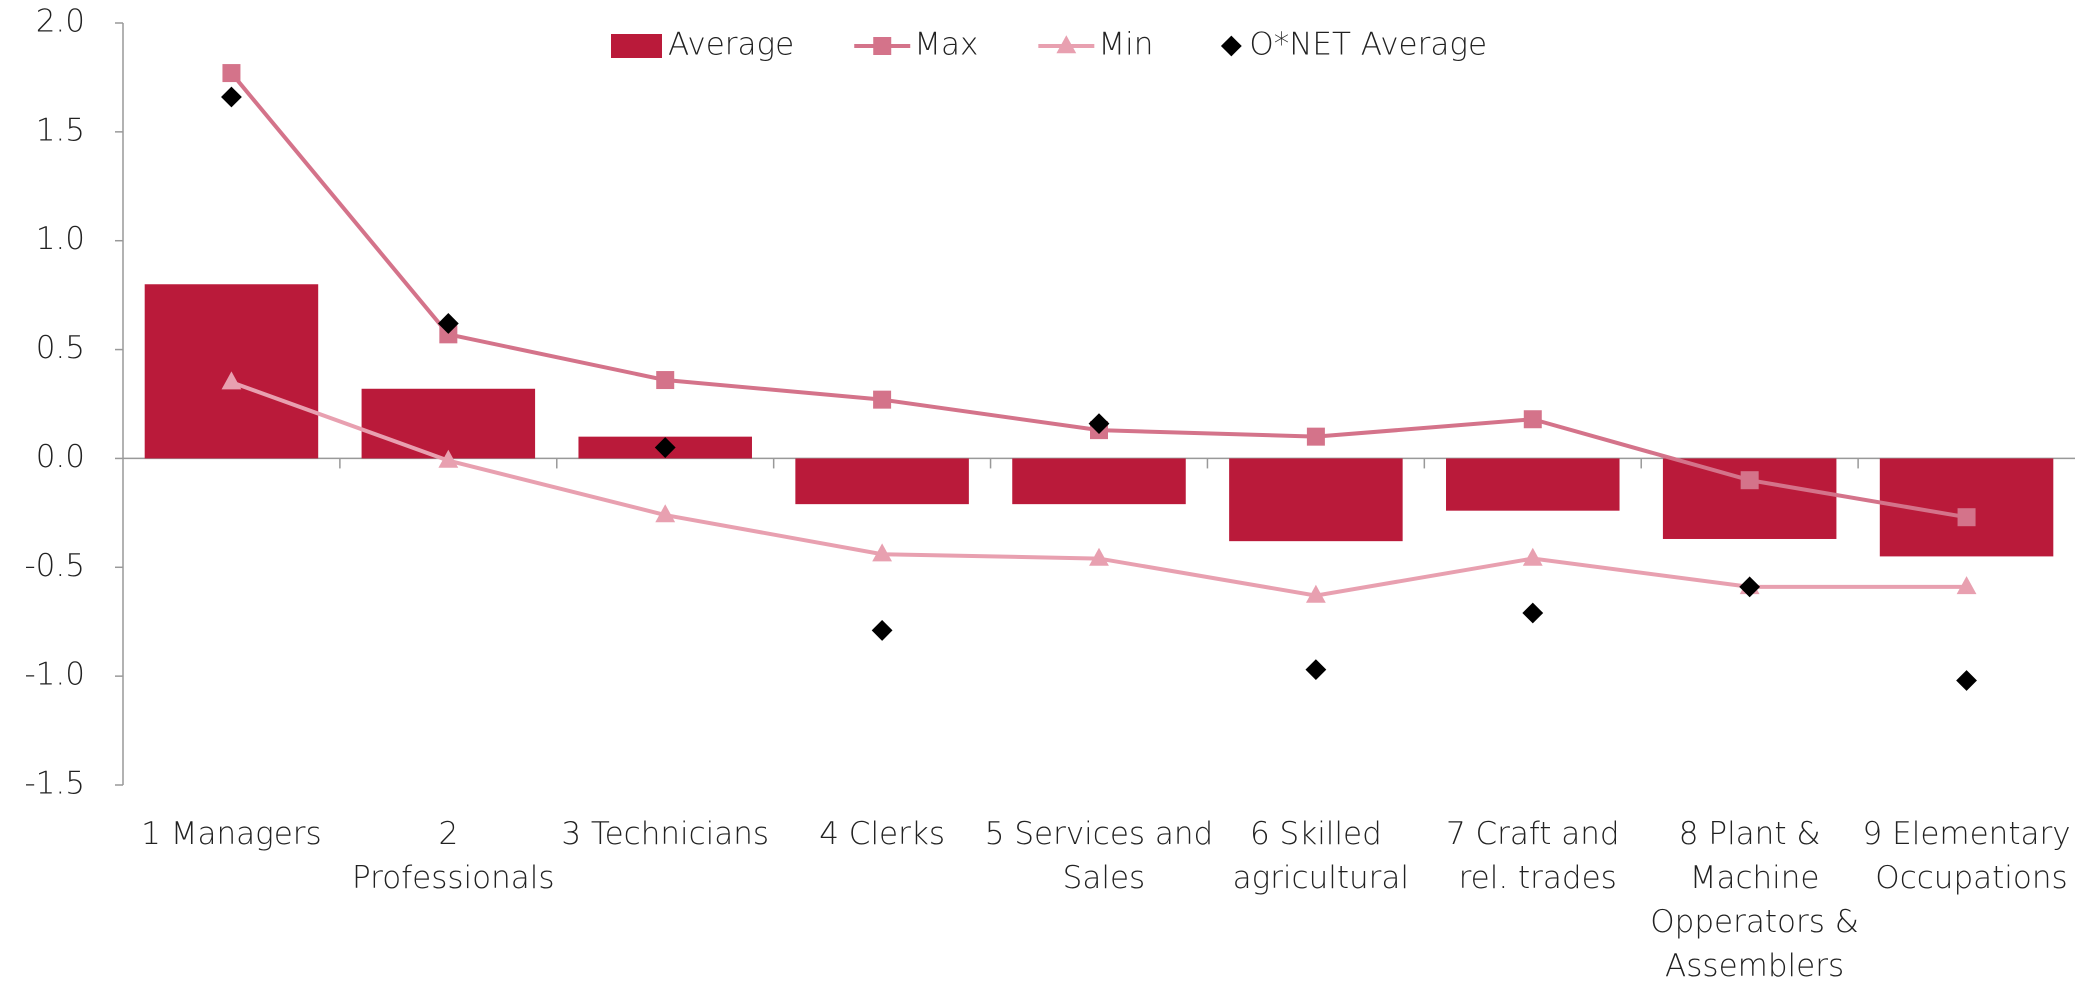  Describe the element at coordinates (60, 130) in the screenshot. I see `y-tick-label: 1.5` at that location.